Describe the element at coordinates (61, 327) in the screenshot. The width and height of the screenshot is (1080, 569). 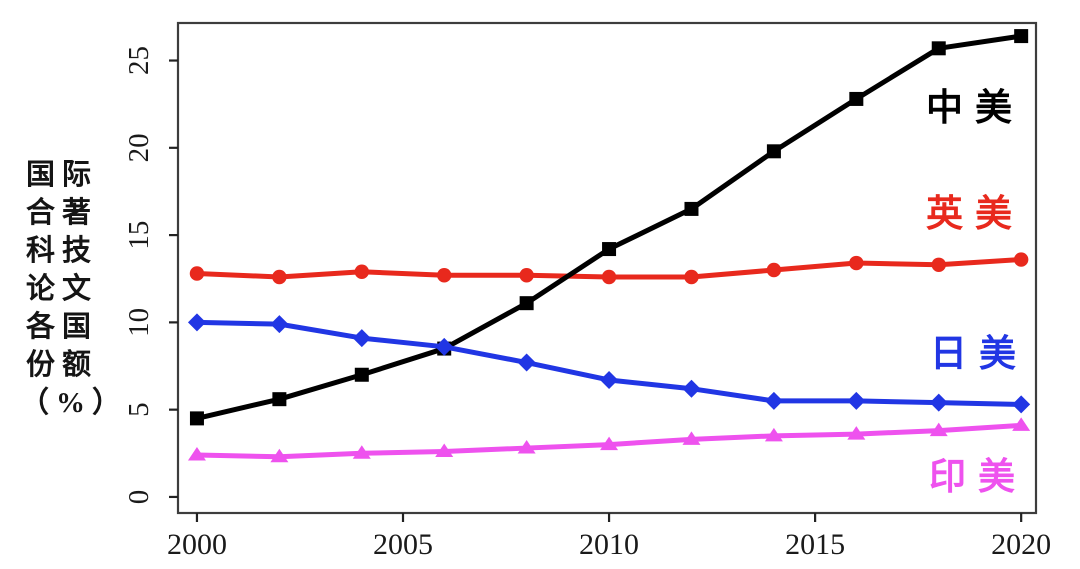
I see `y-axis-title-line: 各国` at that location.